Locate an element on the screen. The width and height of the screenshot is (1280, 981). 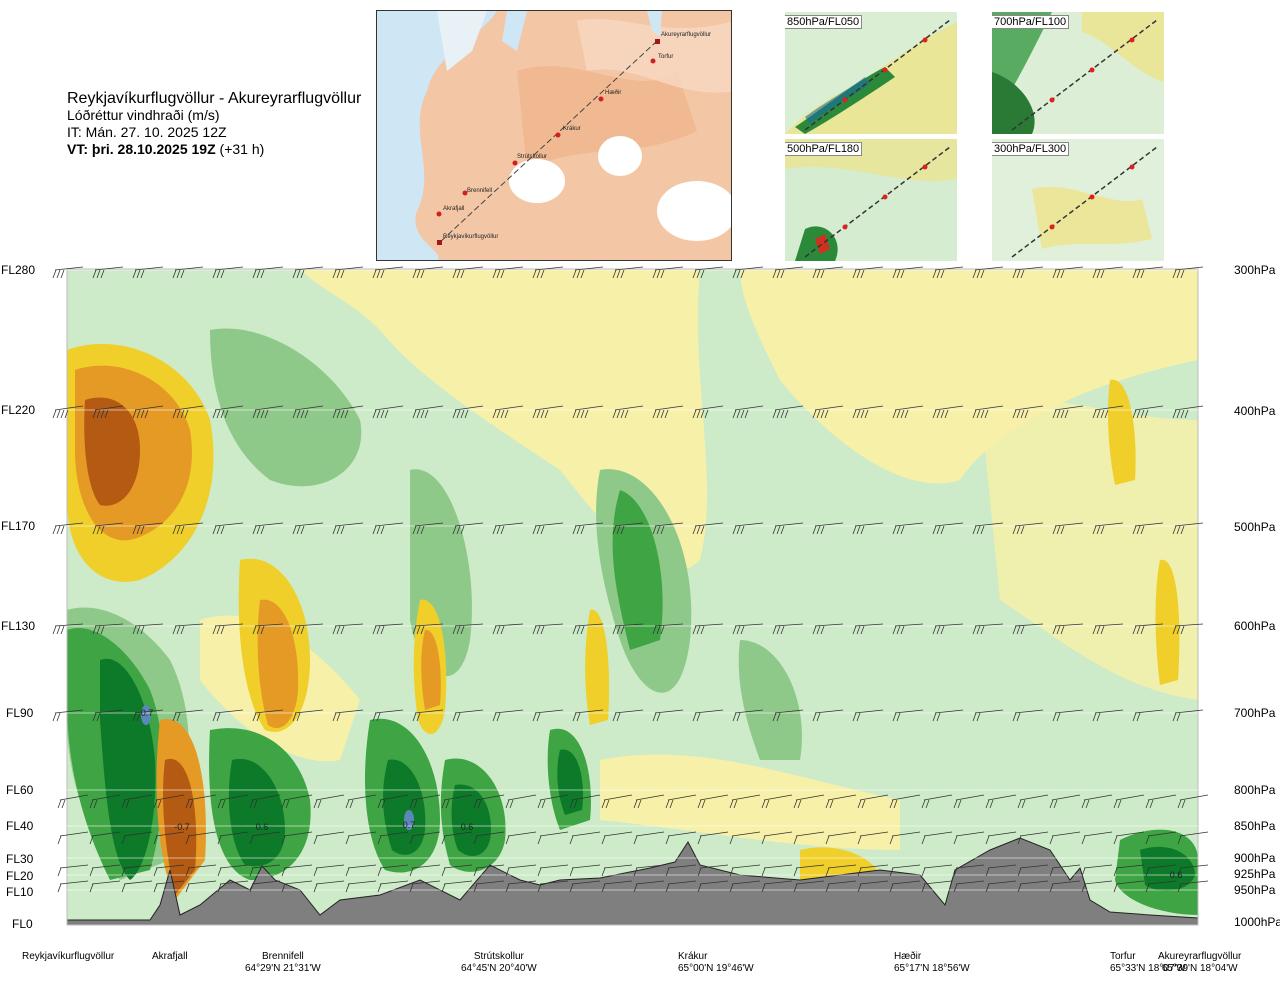
fl-label-20: FL20 is located at coordinates (20, 876).